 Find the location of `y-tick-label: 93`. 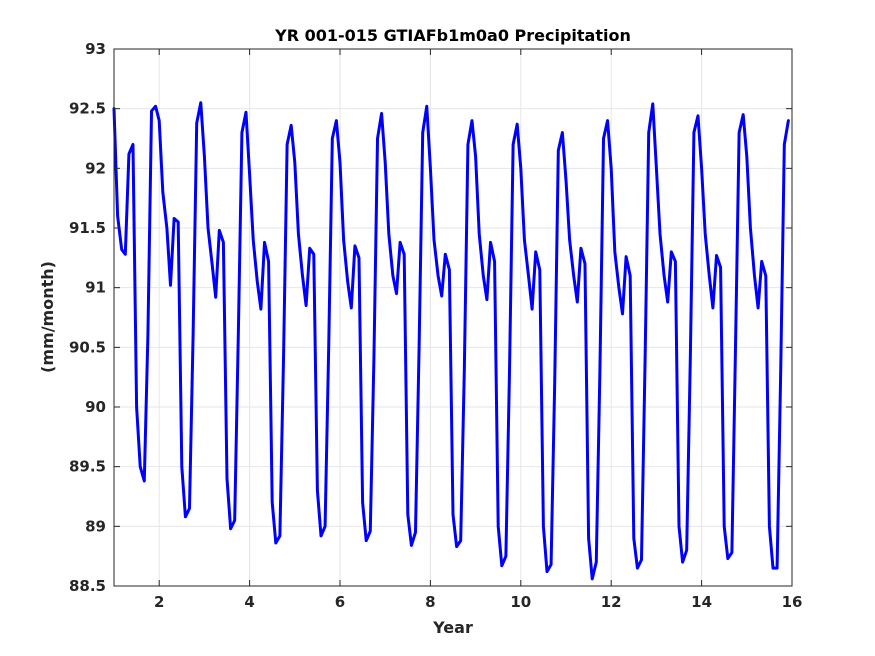

y-tick-label: 93 is located at coordinates (95, 49).